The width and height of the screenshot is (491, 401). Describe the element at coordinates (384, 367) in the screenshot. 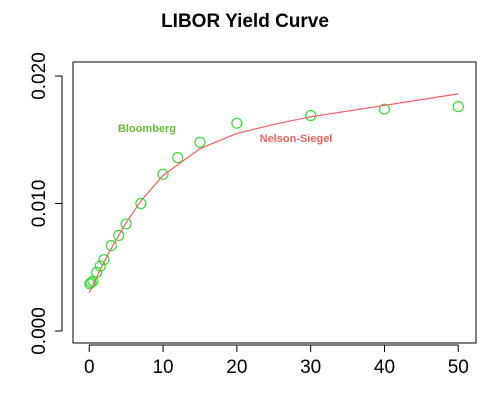

I see `x-tick-label: 40` at that location.